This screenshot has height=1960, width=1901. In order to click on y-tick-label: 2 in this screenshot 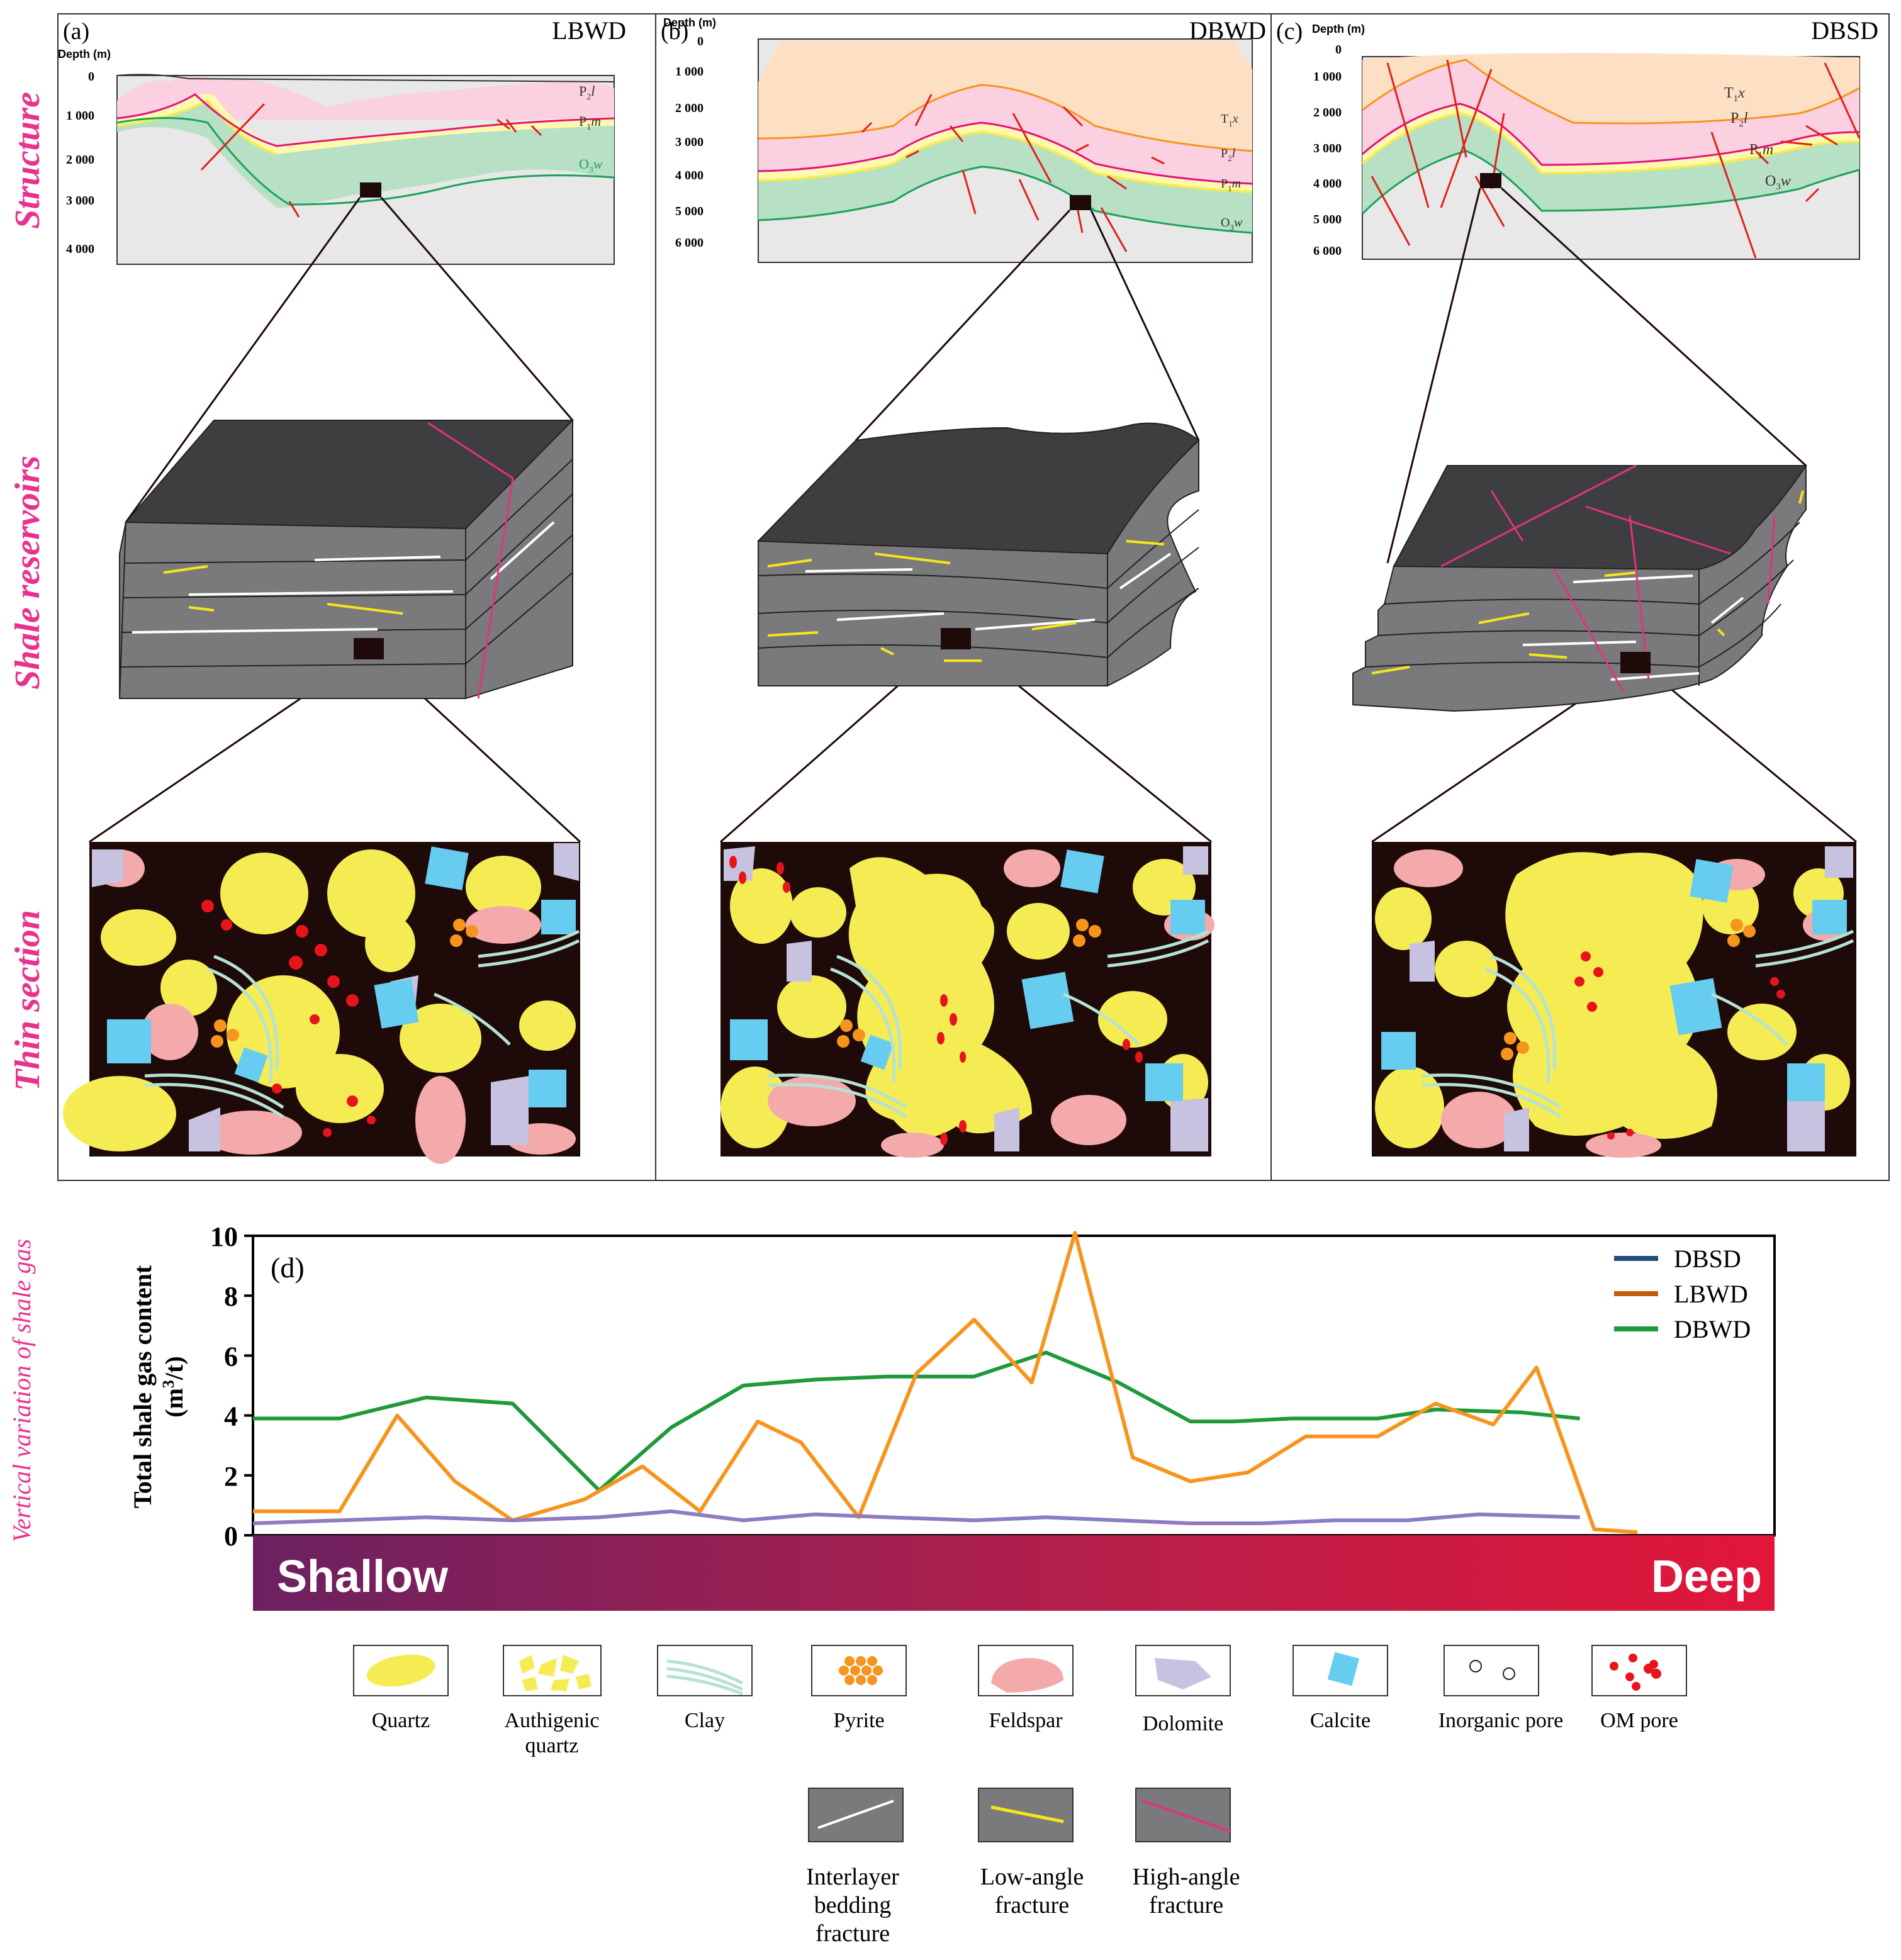, I will do `click(231, 1476)`.